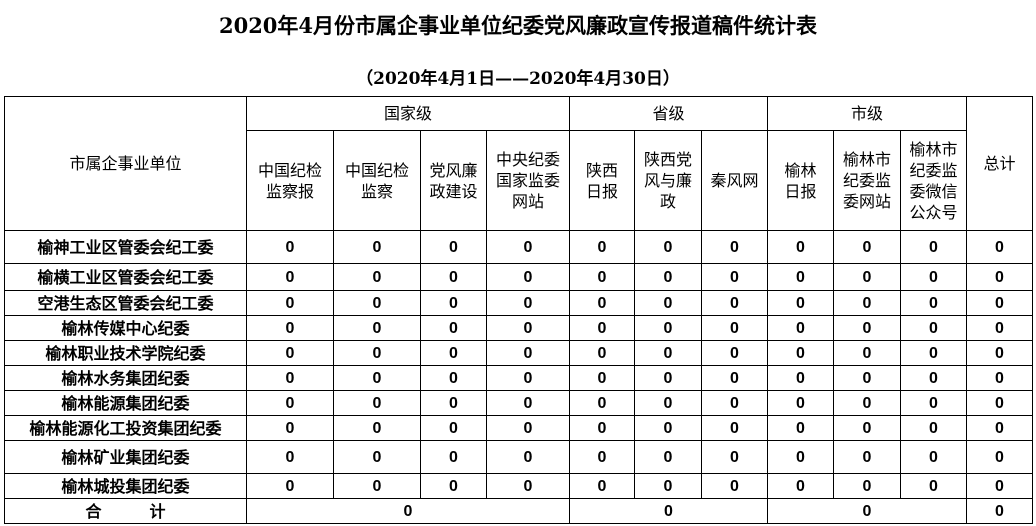 The image size is (1036, 526). What do you see at coordinates (408, 113) in the screenshot?
I see `group-national: 国家级` at bounding box center [408, 113].